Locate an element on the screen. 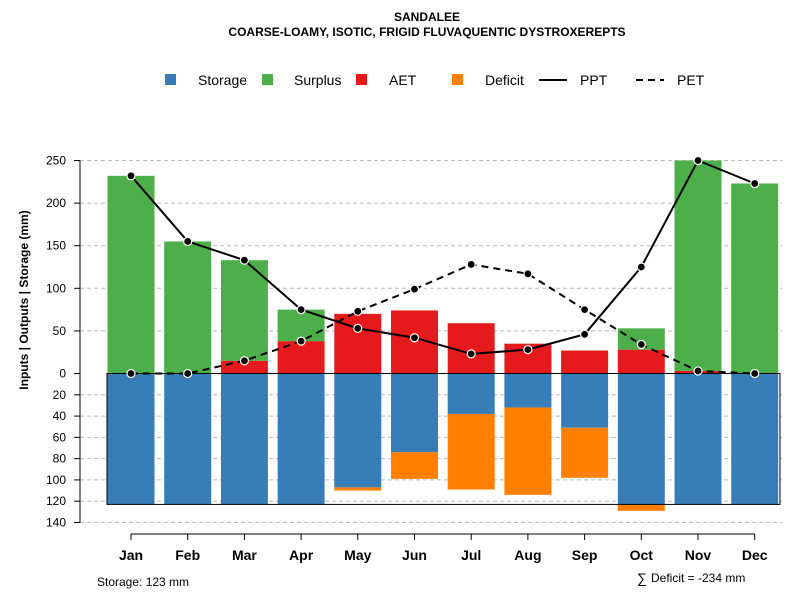 Image resolution: width=800 pixels, height=600 pixels. y-tick-label: 50 is located at coordinates (60, 331).